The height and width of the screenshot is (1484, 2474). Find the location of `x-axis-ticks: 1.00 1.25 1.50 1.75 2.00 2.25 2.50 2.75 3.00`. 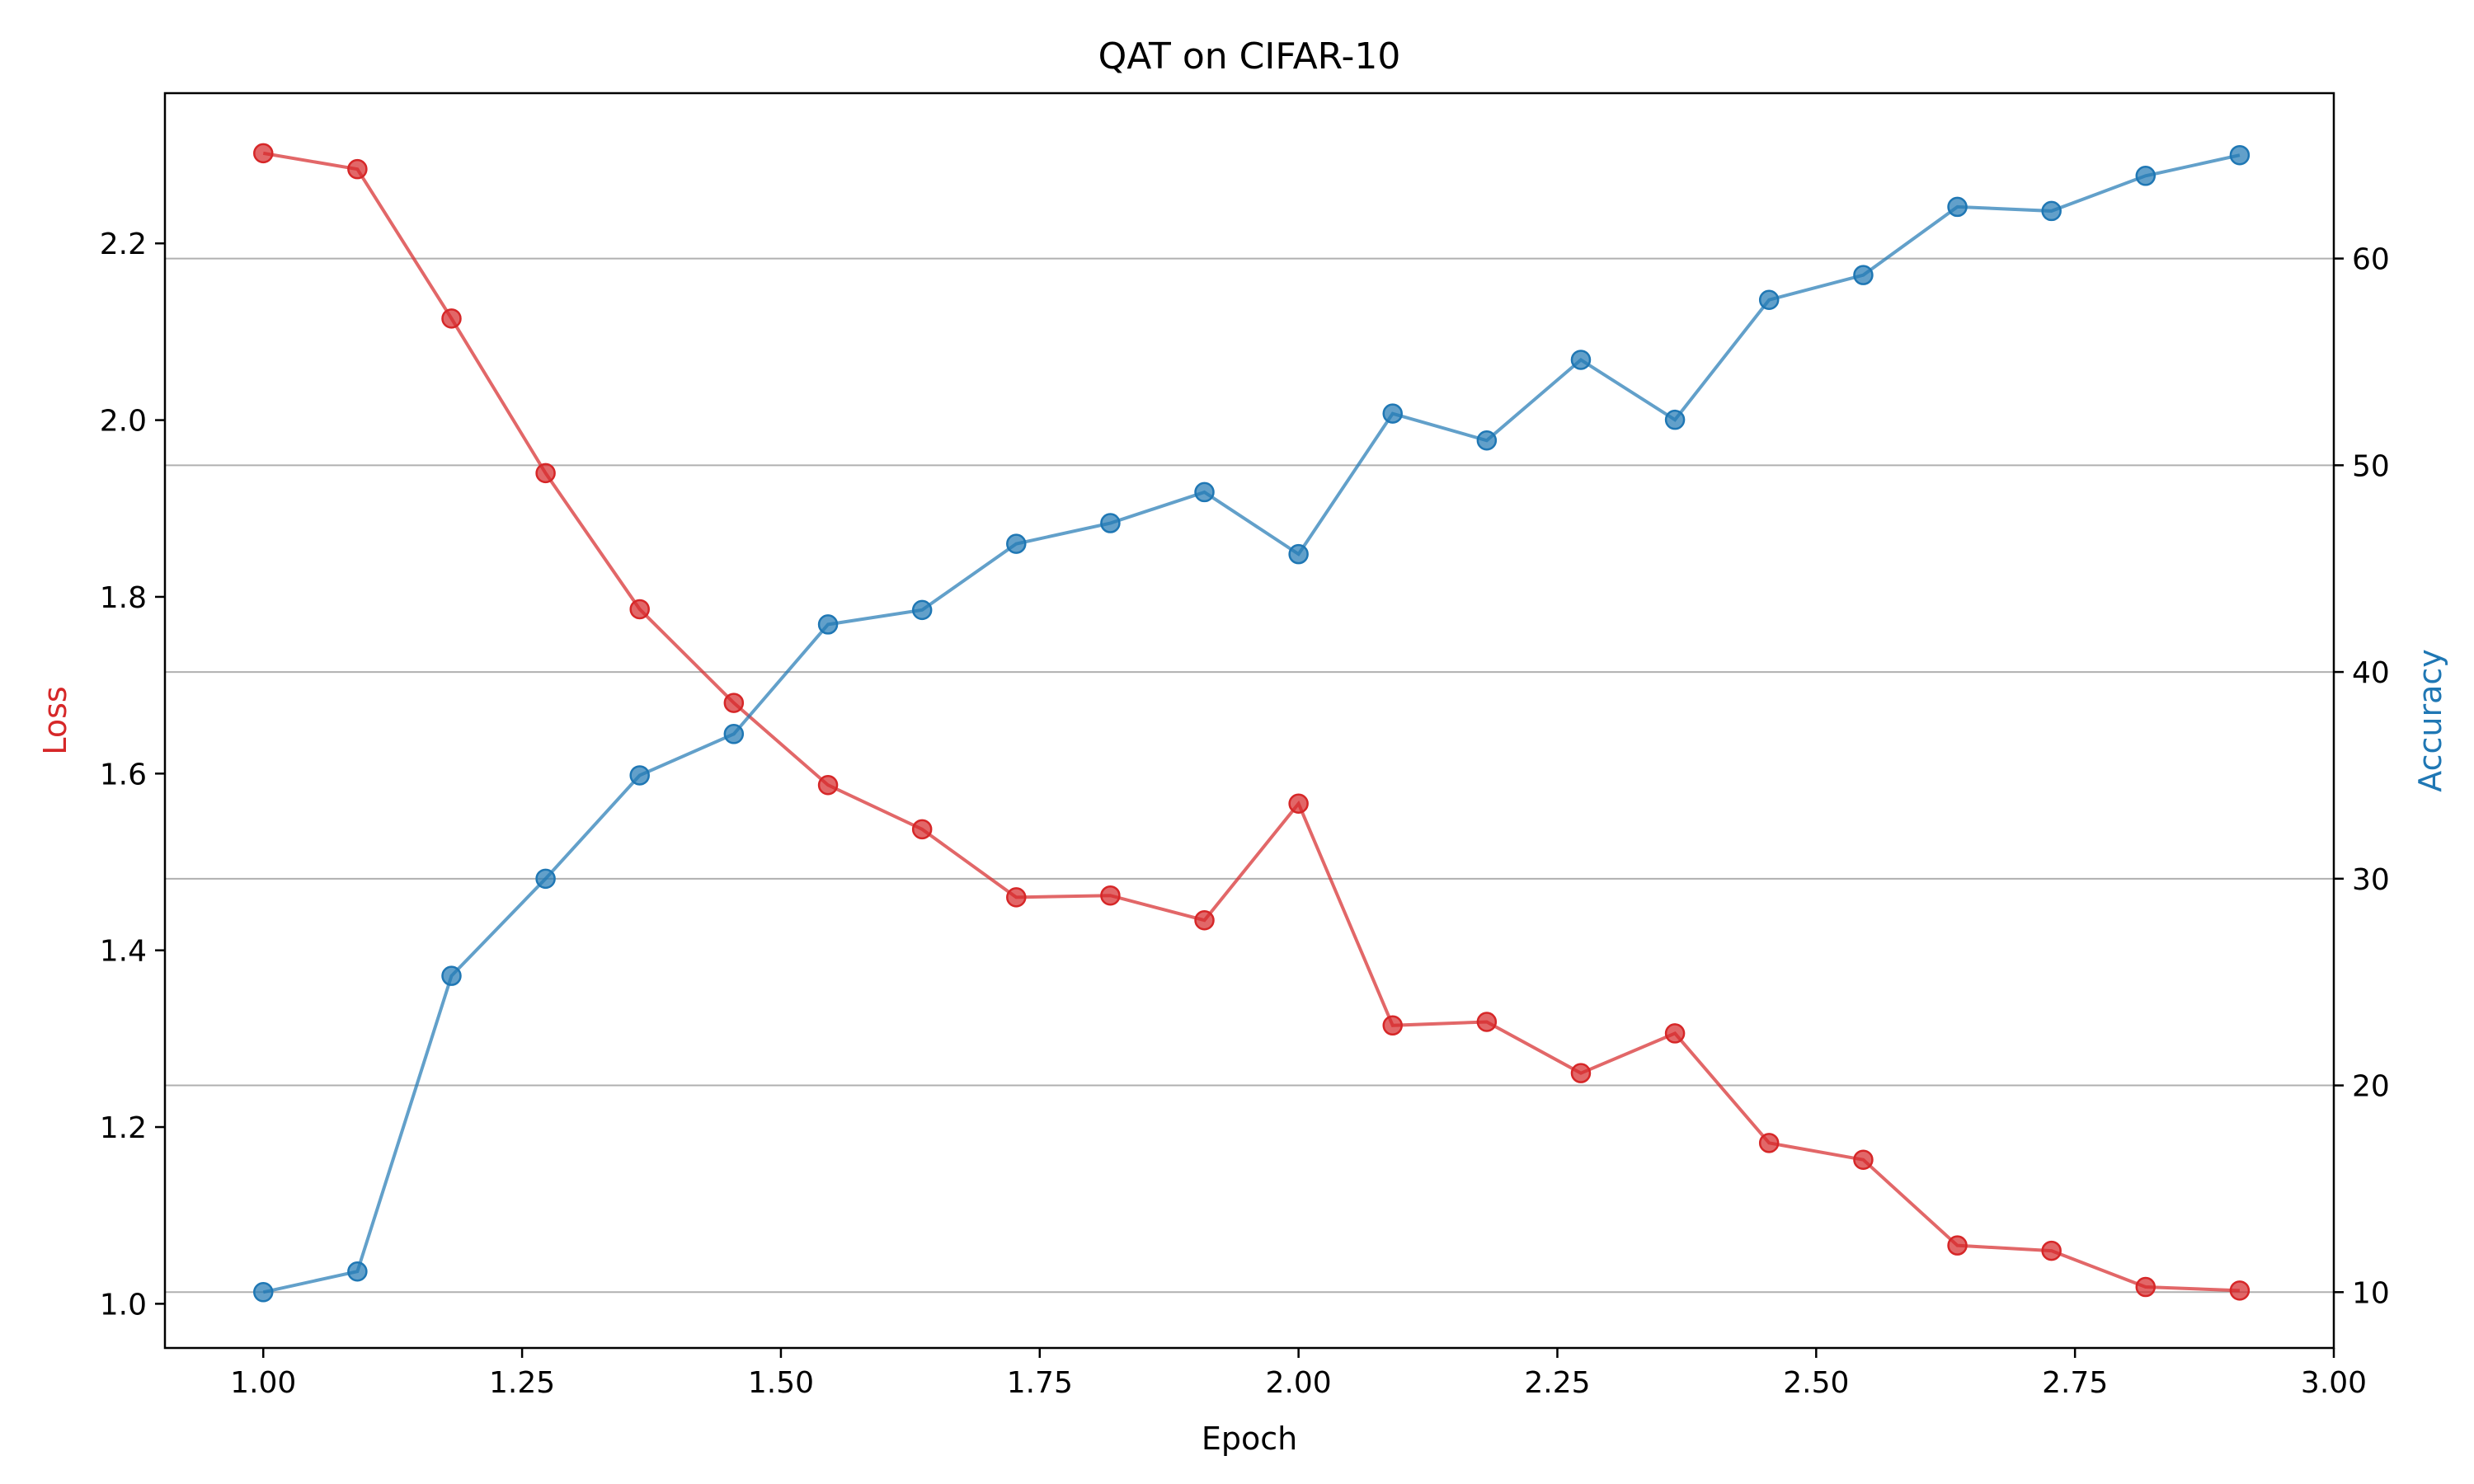

x-axis-ticks: 1.00 1.25 1.50 1.75 2.00 2.25 2.50 2.75 3.00 is located at coordinates (1298, 1374).